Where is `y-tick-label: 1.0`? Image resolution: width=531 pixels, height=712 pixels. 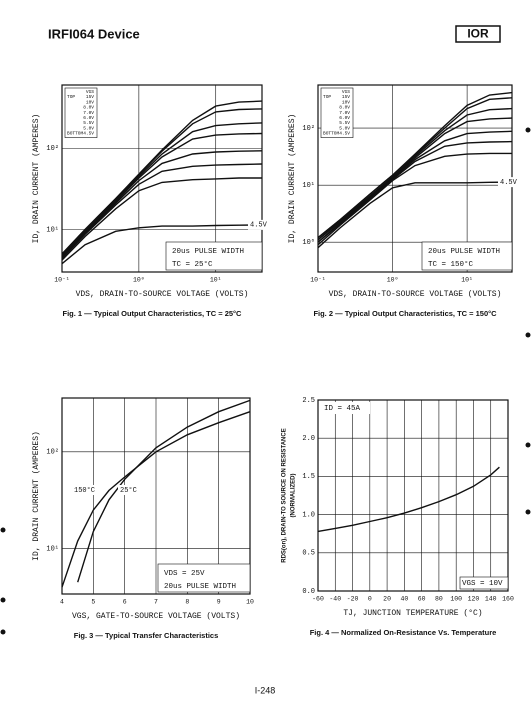 y-tick-label: 1.0 is located at coordinates (308, 515).